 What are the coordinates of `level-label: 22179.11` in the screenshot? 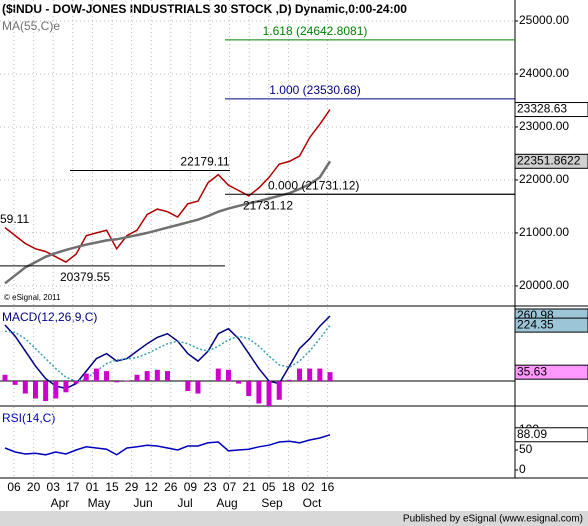 It's located at (204, 162).